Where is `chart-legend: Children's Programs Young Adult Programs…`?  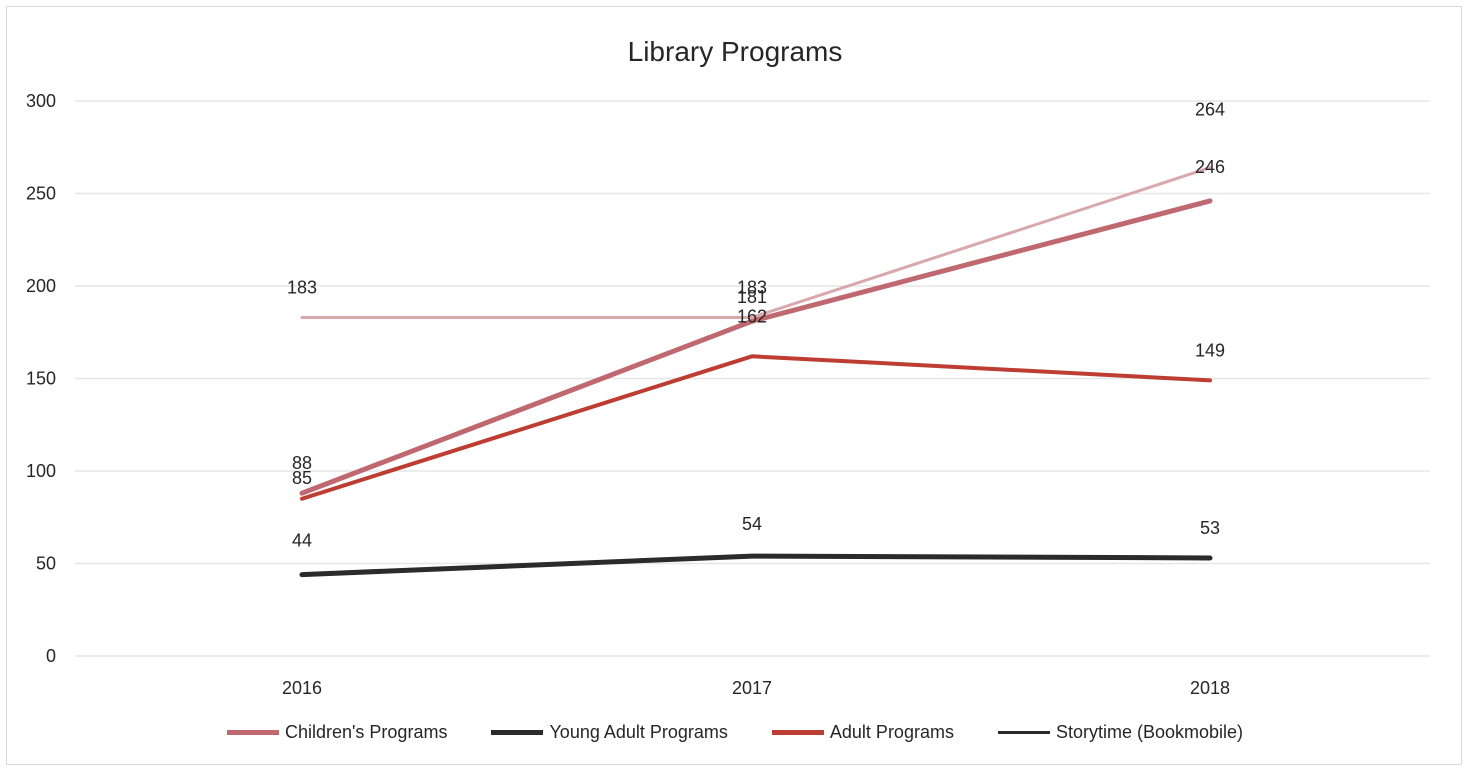
chart-legend: Children's Programs Young Adult Programs… is located at coordinates (735, 732).